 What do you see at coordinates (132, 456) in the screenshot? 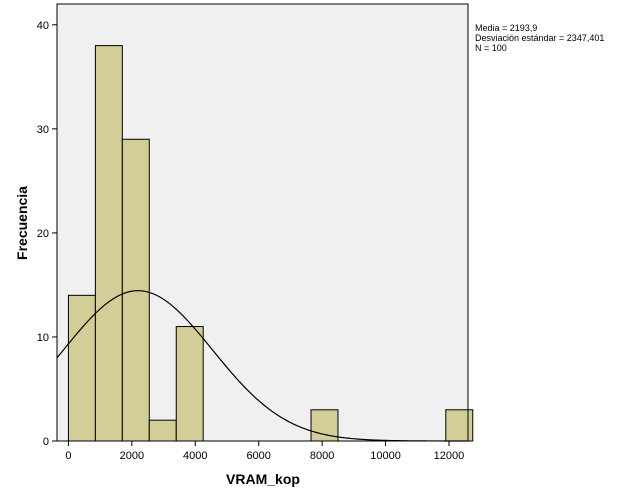
I see `x-tick-label-2000: 2000` at bounding box center [132, 456].